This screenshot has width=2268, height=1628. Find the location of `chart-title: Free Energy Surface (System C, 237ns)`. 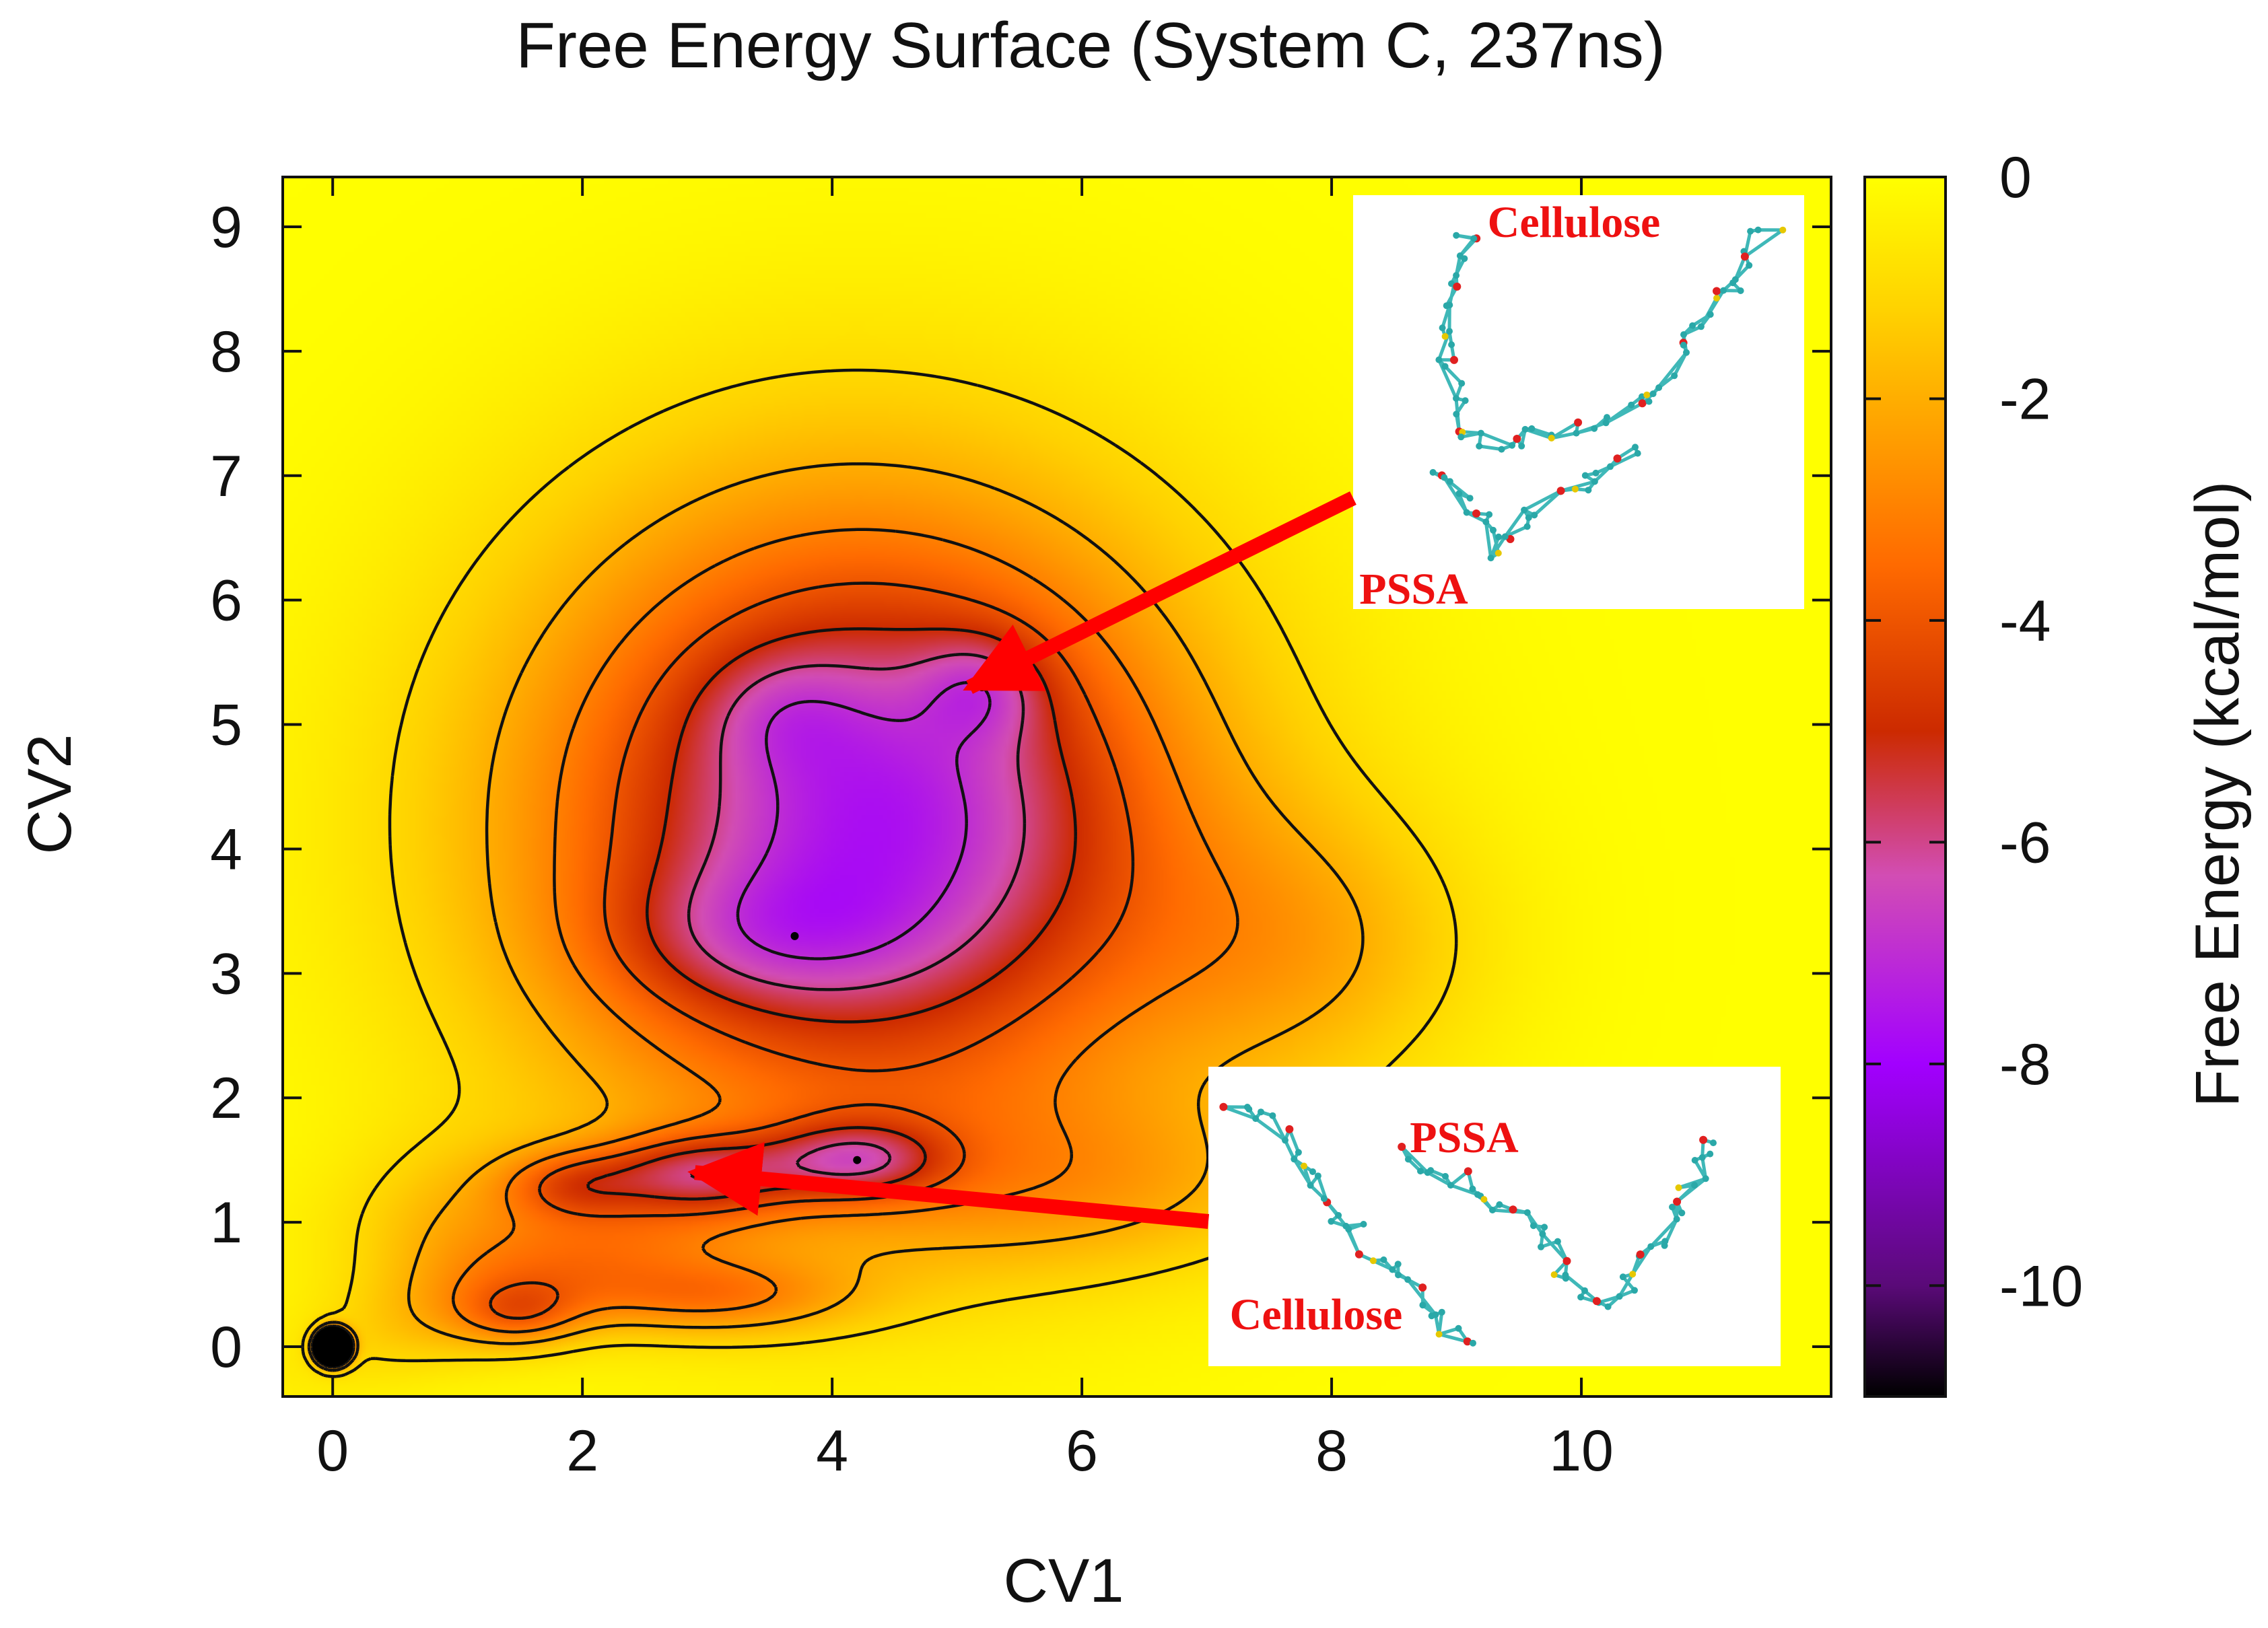

chart-title: Free Energy Surface (System C, 237ns) is located at coordinates (1090, 45).